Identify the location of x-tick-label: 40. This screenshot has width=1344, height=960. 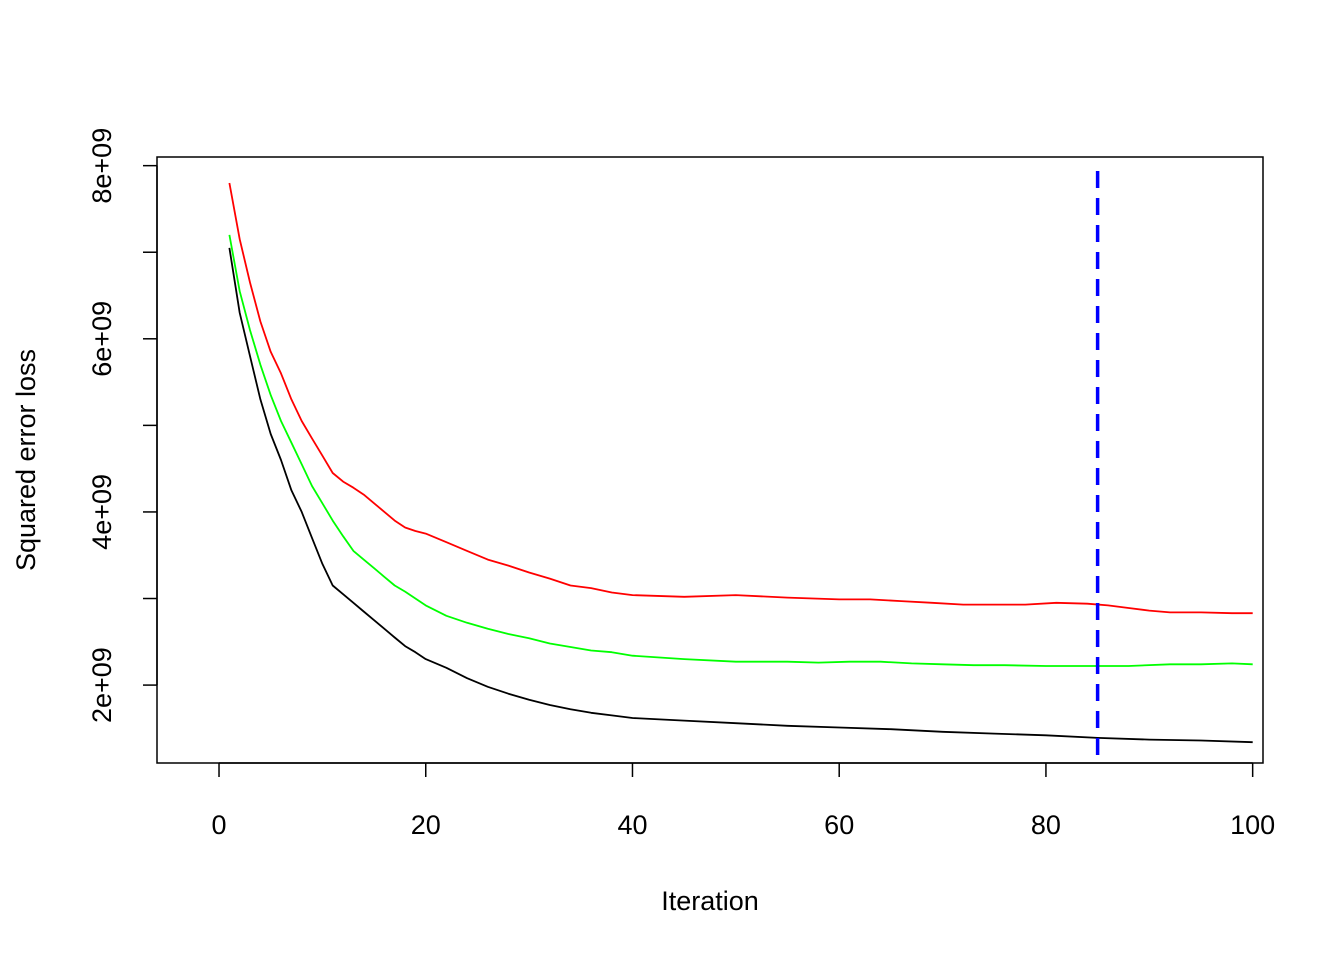
(632, 825).